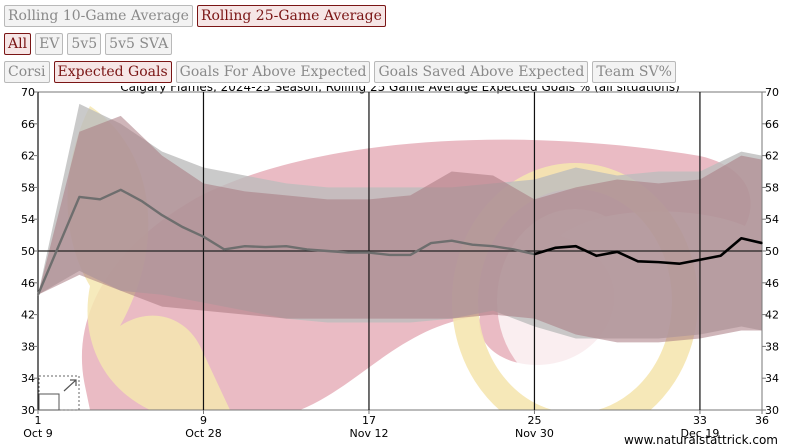 This screenshot has width=800, height=446. What do you see at coordinates (772, 283) in the screenshot?
I see `y-tick-label-right: 46` at bounding box center [772, 283].